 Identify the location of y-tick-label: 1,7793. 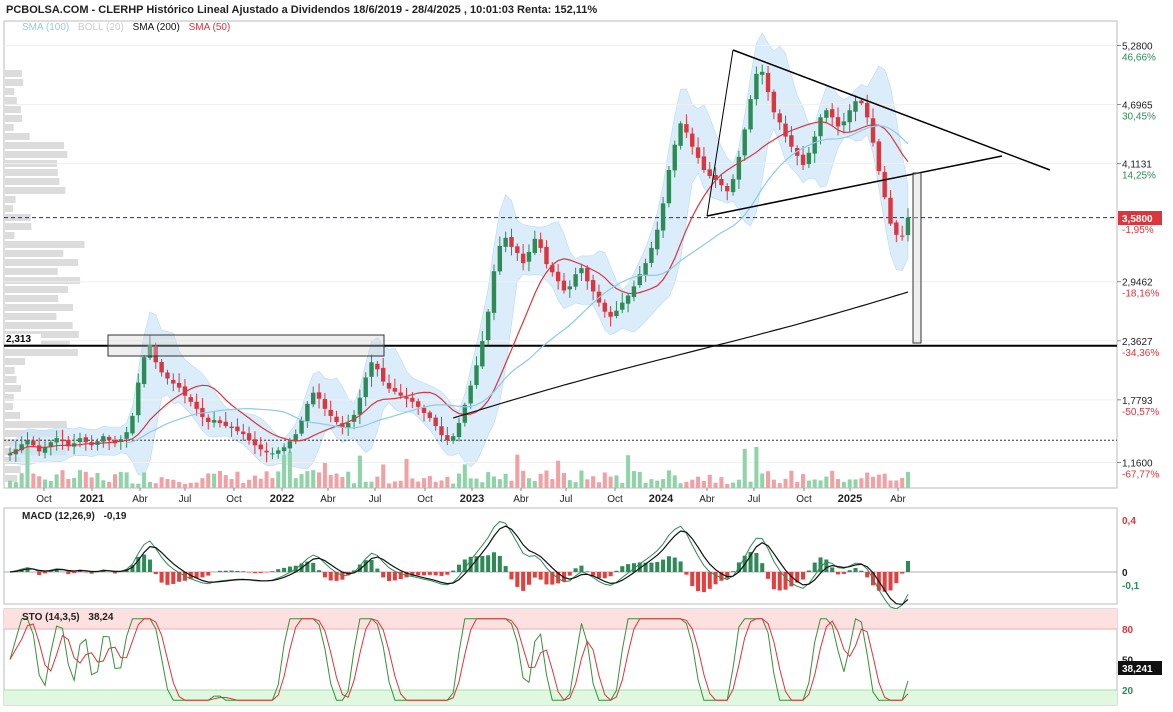
(1137, 401).